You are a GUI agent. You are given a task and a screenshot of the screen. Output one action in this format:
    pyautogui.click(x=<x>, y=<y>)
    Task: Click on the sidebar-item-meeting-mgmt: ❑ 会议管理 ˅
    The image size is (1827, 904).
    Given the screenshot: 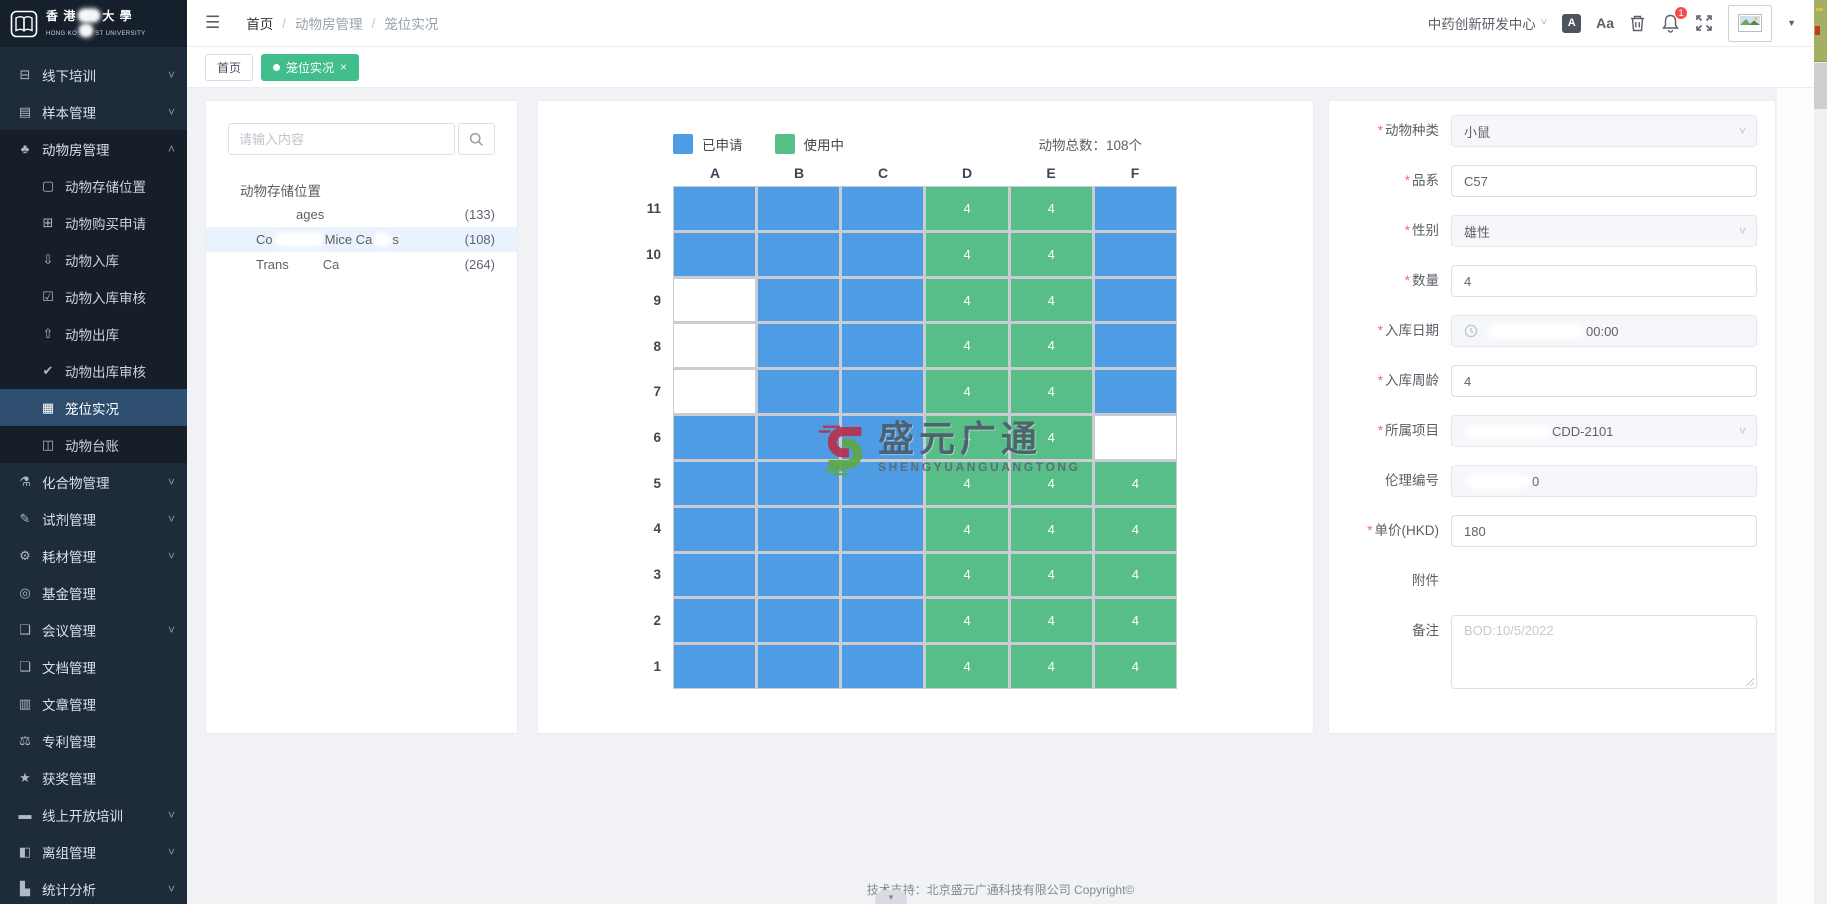 What is the action you would take?
    pyautogui.click(x=93, y=629)
    